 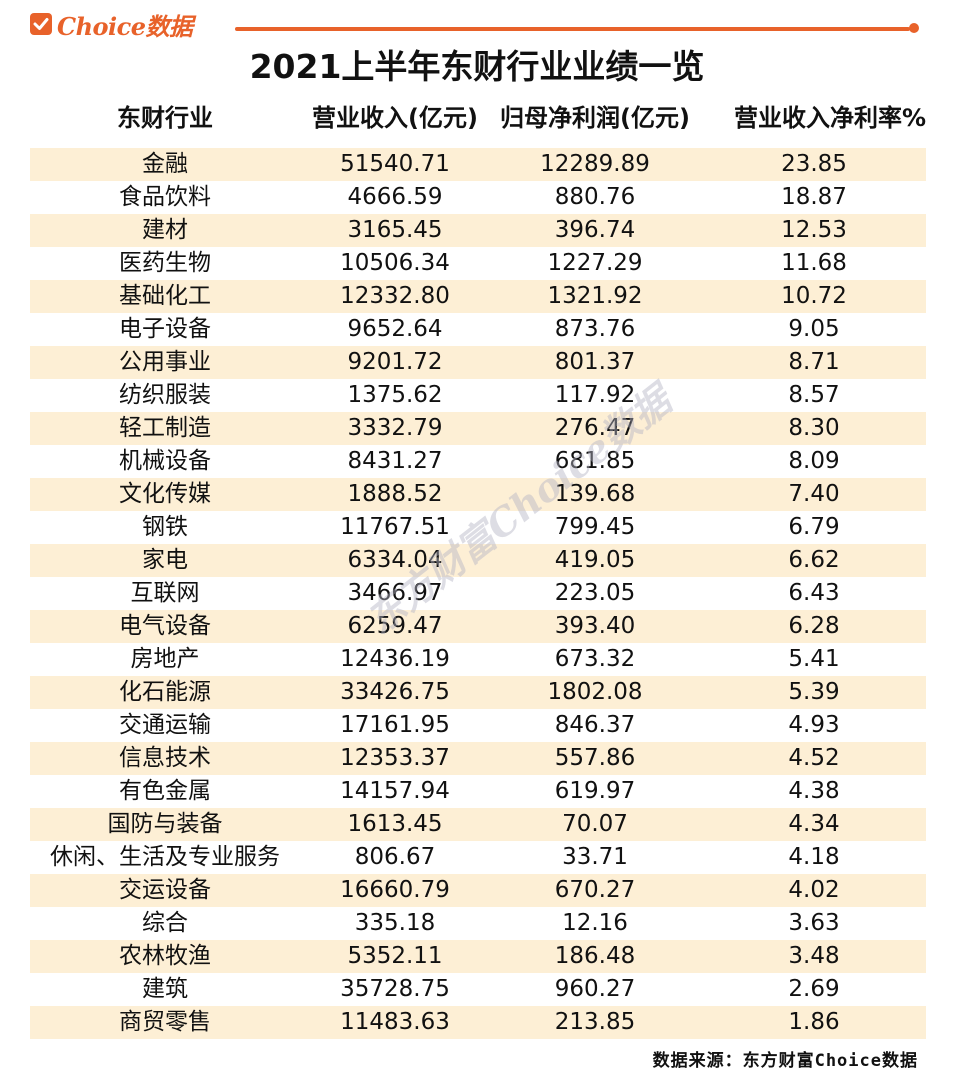 What do you see at coordinates (395, 395) in the screenshot?
I see `cell-revenue: 1375.62` at bounding box center [395, 395].